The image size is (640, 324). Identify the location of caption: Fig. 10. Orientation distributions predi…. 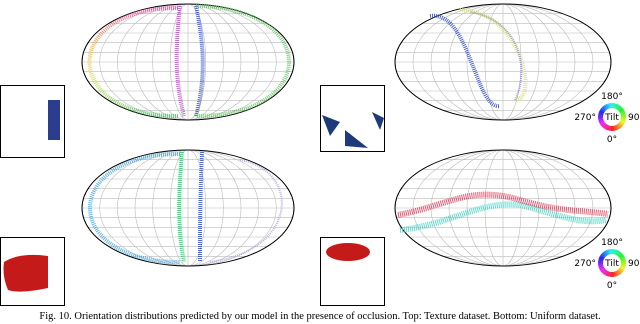
(319, 316).